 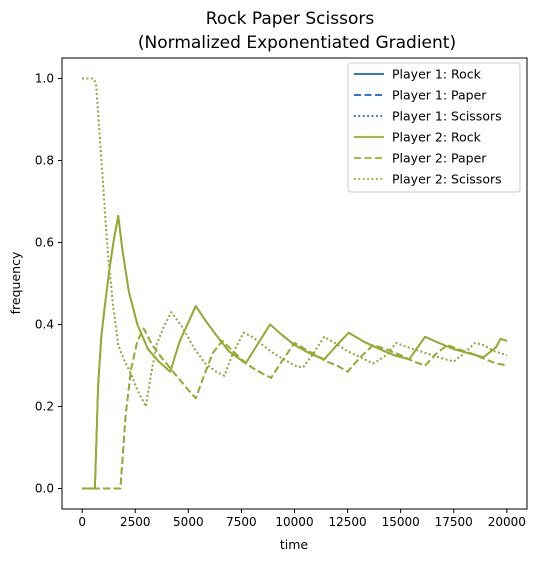 What do you see at coordinates (294, 522) in the screenshot?
I see `x-tick-label: 10000` at bounding box center [294, 522].